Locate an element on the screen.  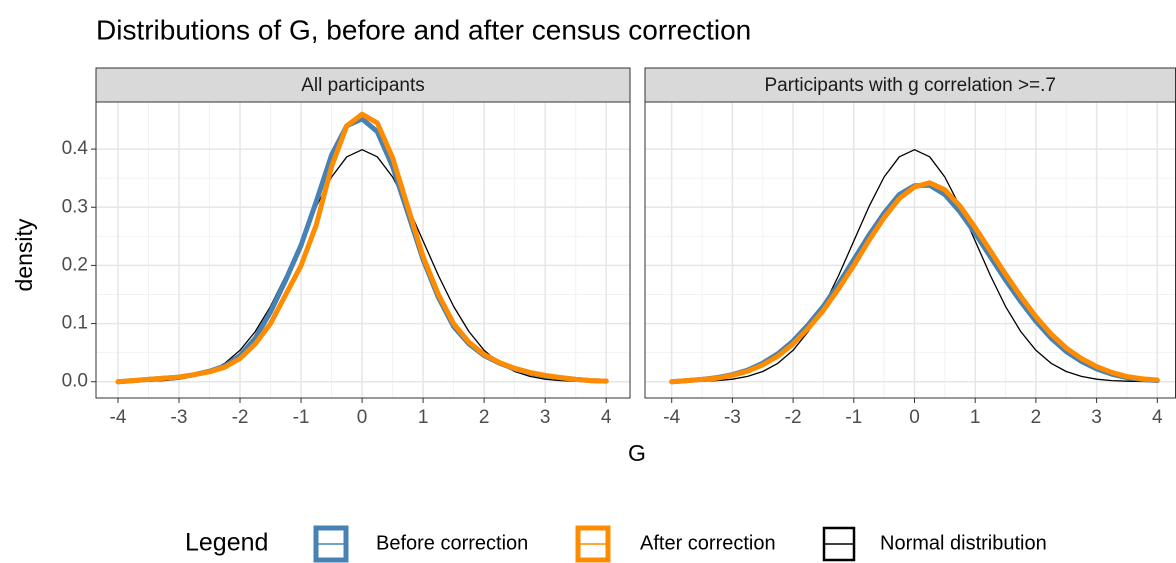
legend-title: Legend is located at coordinates (226, 543).